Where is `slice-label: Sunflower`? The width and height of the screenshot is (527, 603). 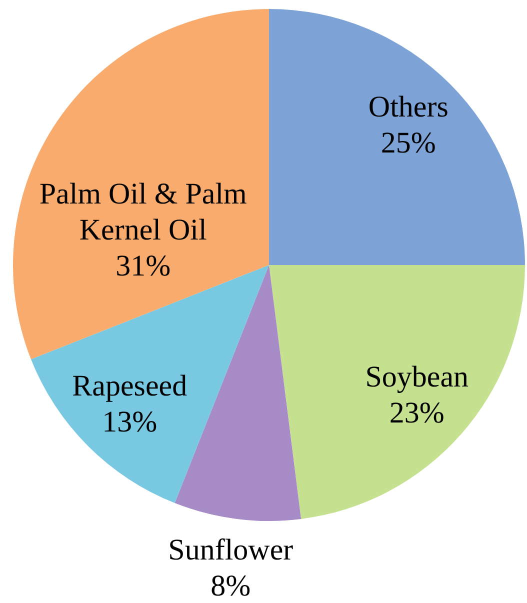
slice-label: Sunflower is located at coordinates (231, 550).